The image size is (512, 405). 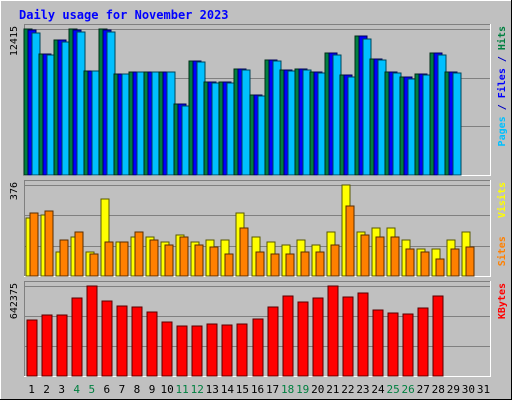 I want to click on x-tick-label-day-29: 29, so click(x=453, y=389).